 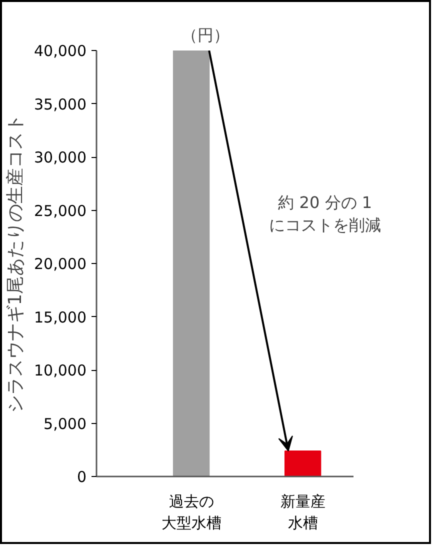 What do you see at coordinates (60, 51) in the screenshot?
I see `y-tick-label: 40,000` at bounding box center [60, 51].